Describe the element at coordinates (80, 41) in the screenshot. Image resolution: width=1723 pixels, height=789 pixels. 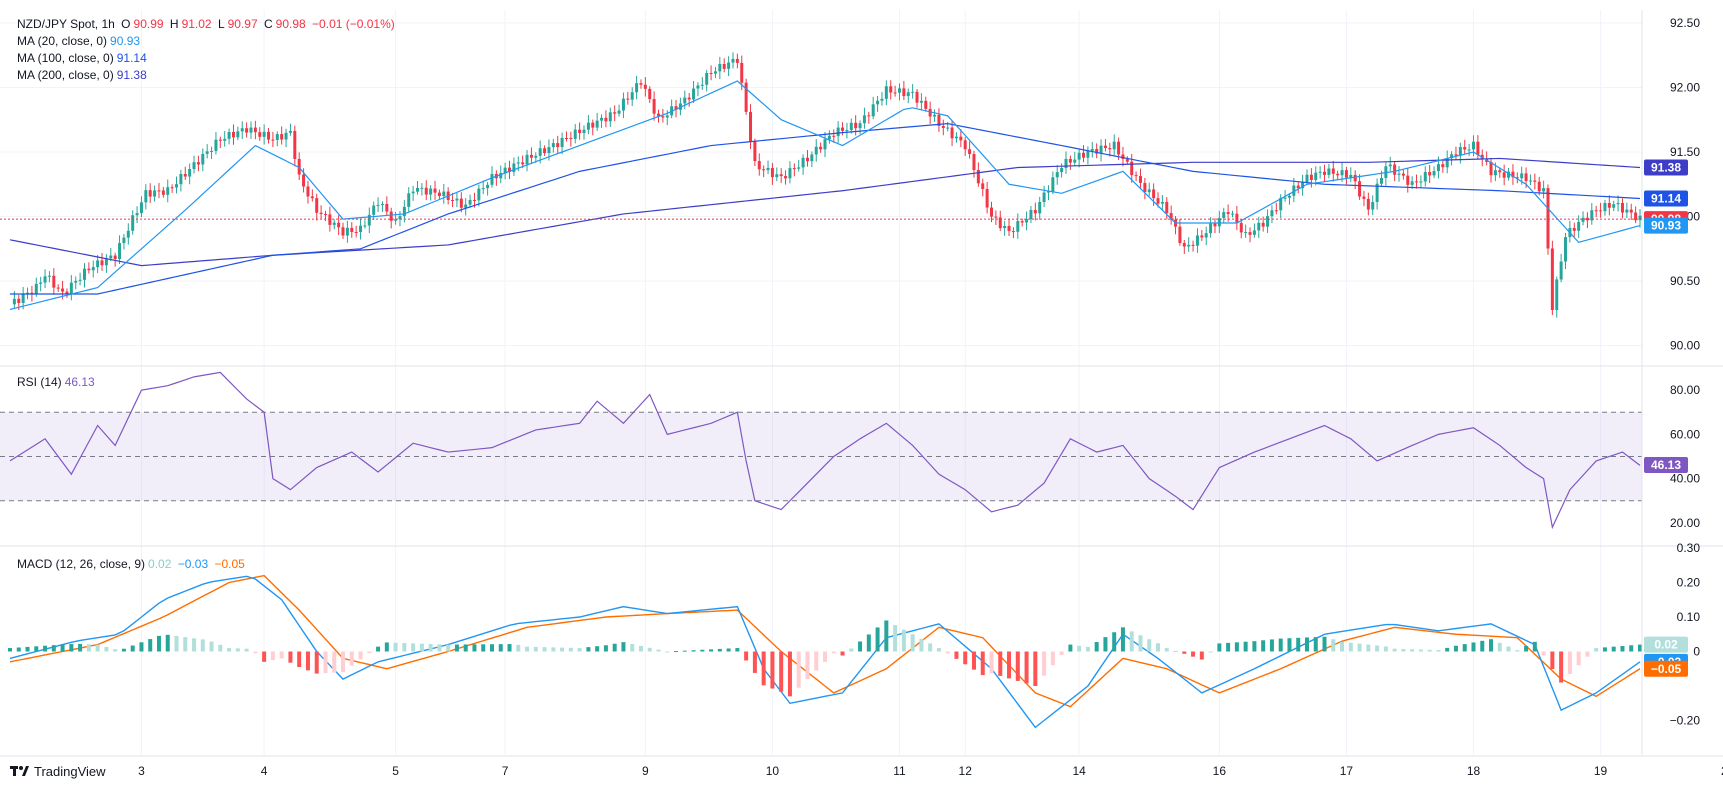
I see `legend-ma20: MA (20, close, 0) 90.93` at that location.